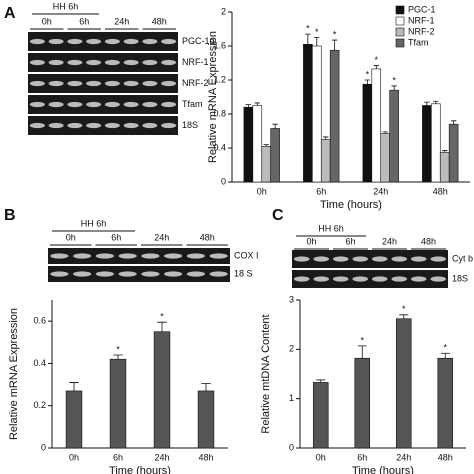 This screenshot has width=474, height=474. Describe the element at coordinates (278, 215) in the screenshot. I see `panel-label: C` at that location.